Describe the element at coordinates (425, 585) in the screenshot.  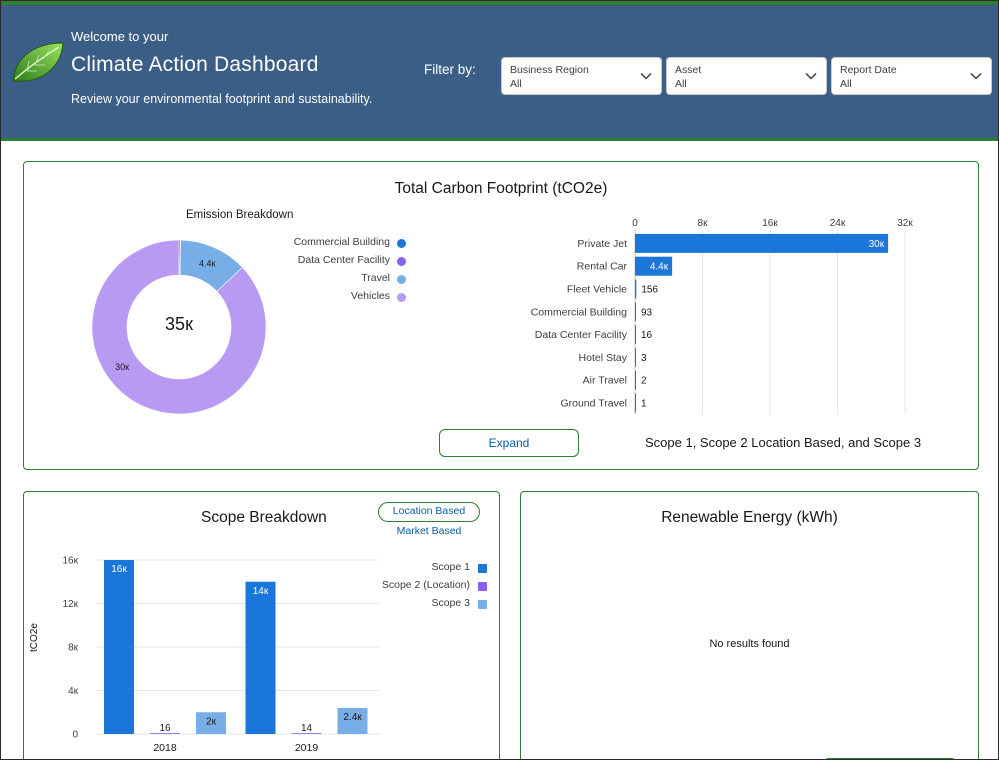
I see `legend-label-scope-2-location: Scope 2 (Location)` at that location.